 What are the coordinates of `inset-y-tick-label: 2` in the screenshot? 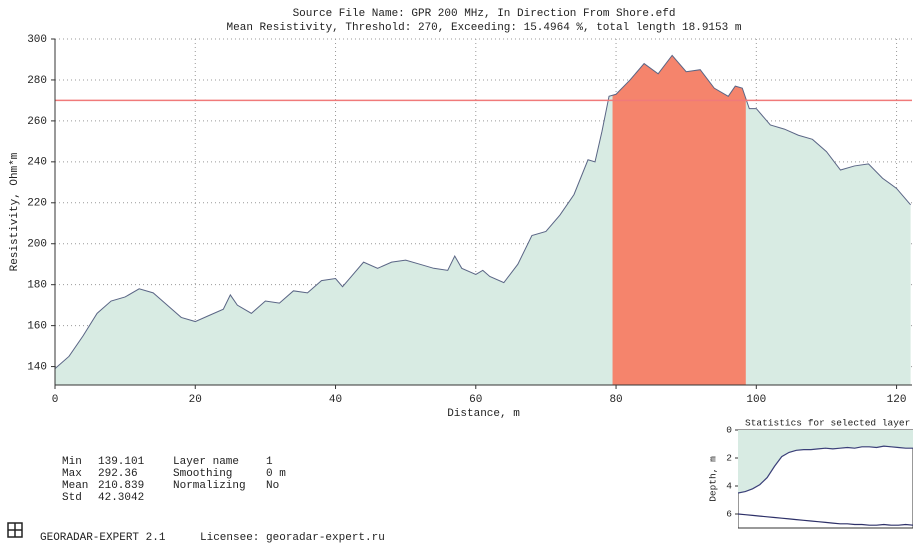 It's located at (729, 458).